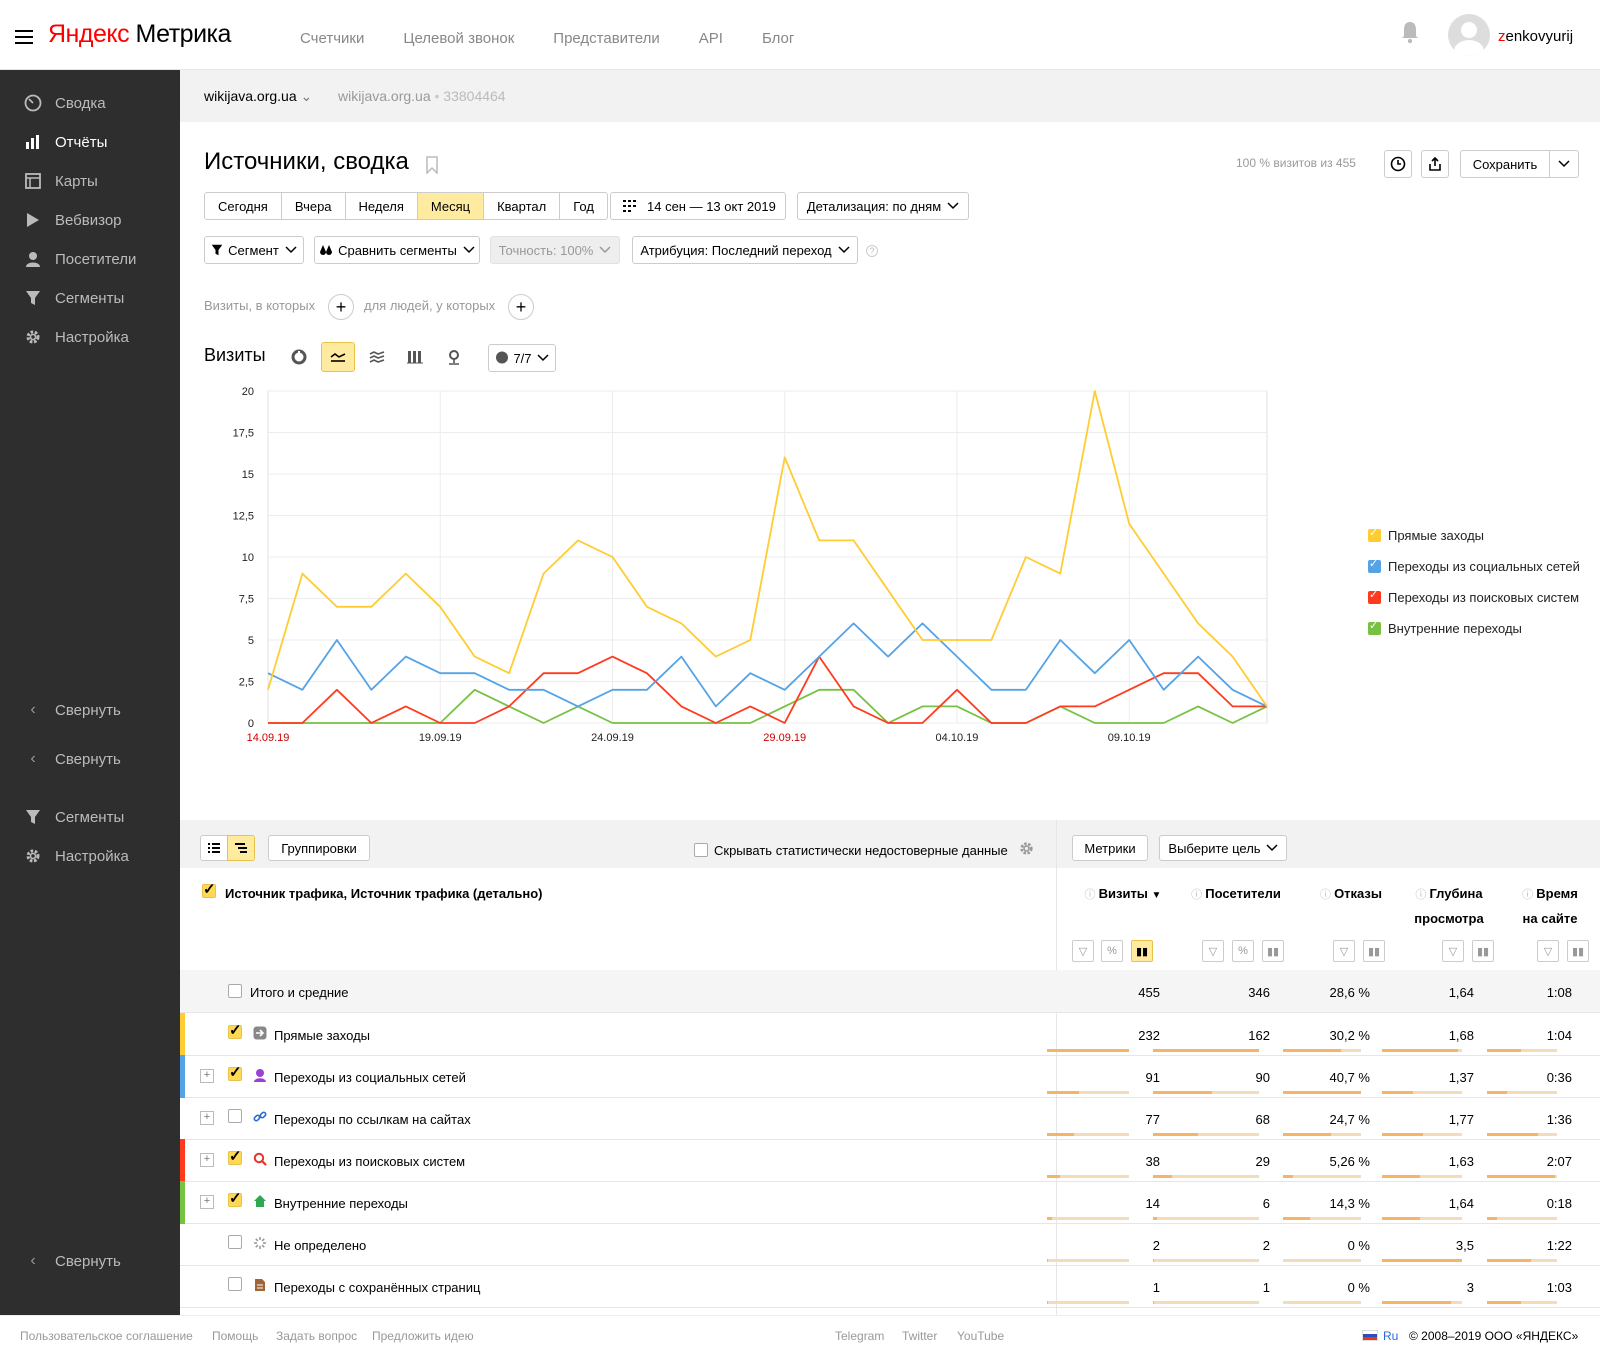 This screenshot has width=1600, height=1350. Describe the element at coordinates (1391, 1336) in the screenshot. I see `footer-language: Ru` at that location.